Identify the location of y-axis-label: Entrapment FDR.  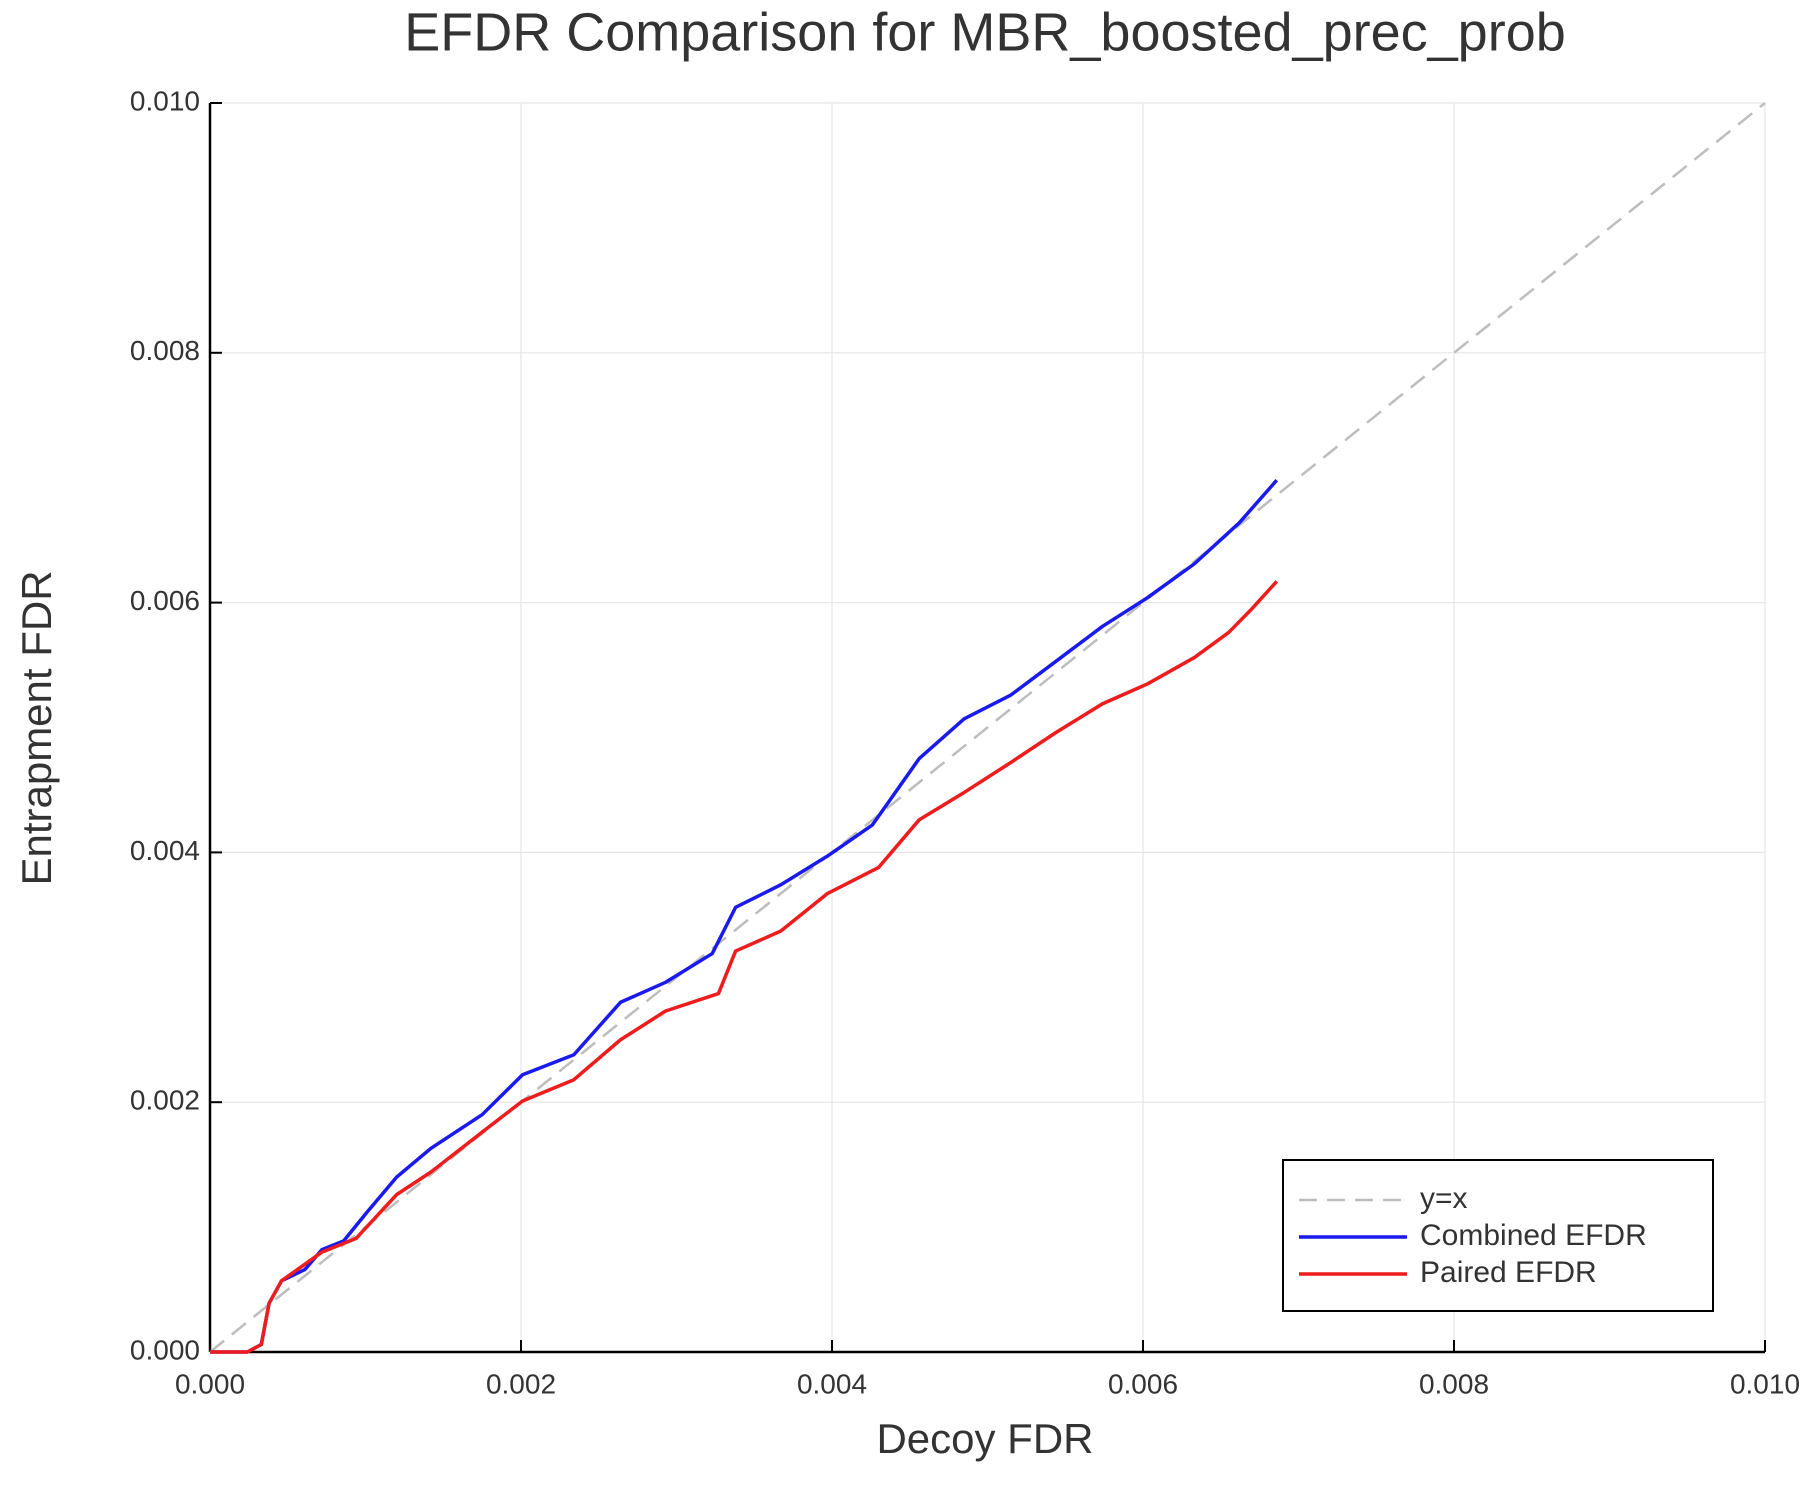
(36, 727).